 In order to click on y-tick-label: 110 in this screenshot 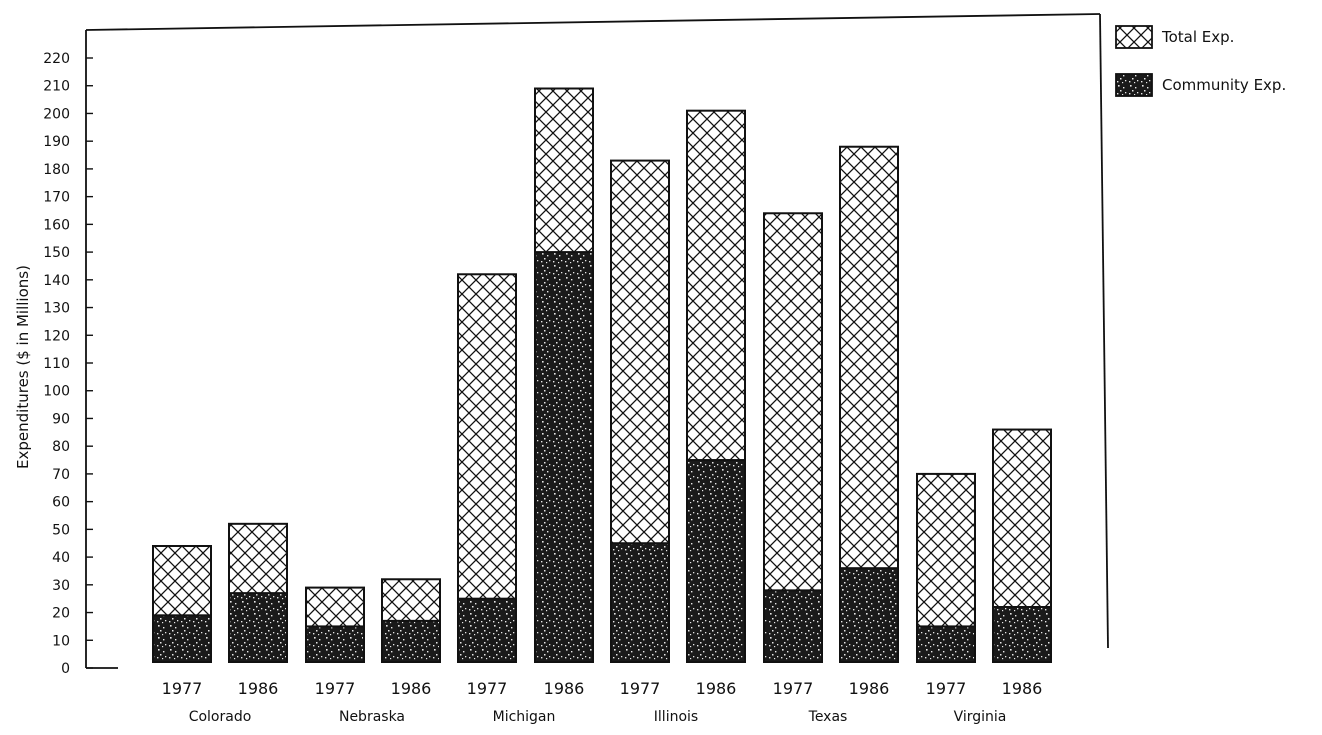, I will do `click(56, 364)`.